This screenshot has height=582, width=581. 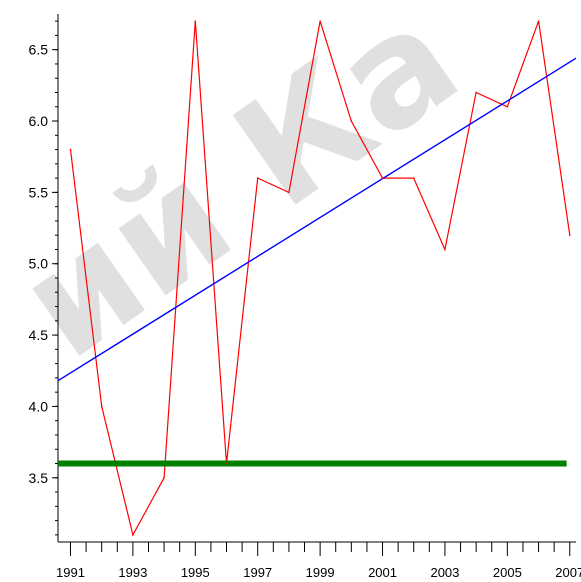 What do you see at coordinates (132, 572) in the screenshot?
I see `x-tick-label: 1993` at bounding box center [132, 572].